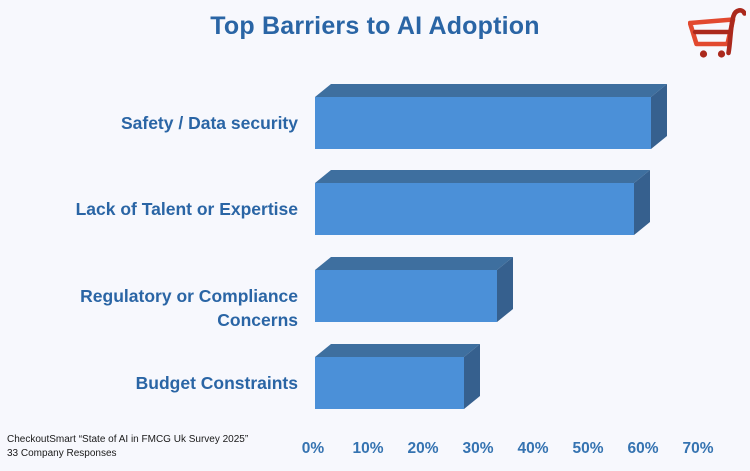 The image size is (750, 471). I want to click on chart-title: Top Barriers to AI Adoption, so click(375, 26).